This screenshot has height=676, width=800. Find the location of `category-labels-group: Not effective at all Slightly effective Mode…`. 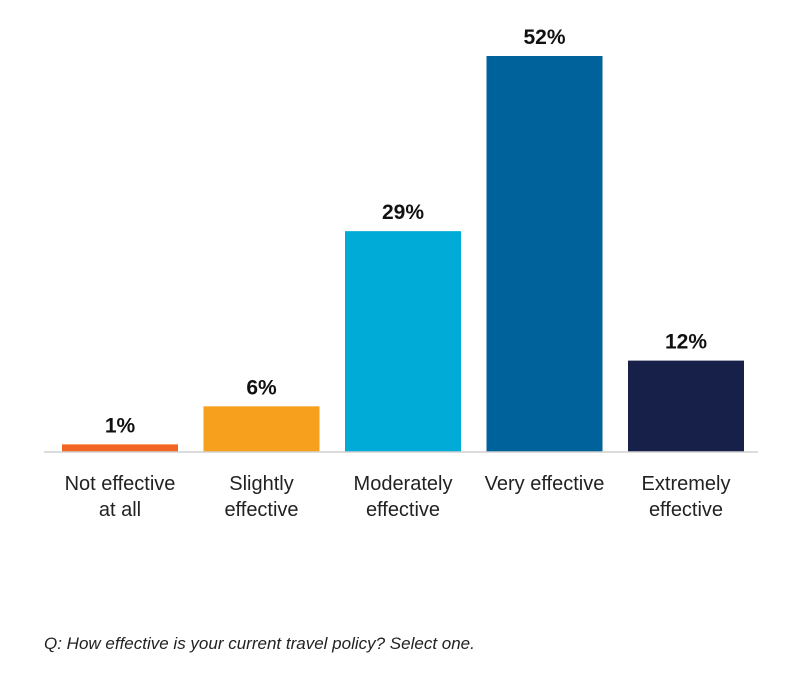

category-labels-group: Not effective at all Slightly effective Mode… is located at coordinates (398, 497).